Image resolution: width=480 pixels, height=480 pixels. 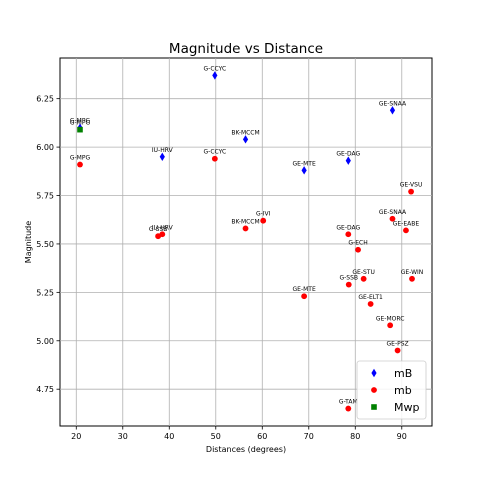 What do you see at coordinates (406, 407) in the screenshot?
I see `legend-label-mwp: Mwp` at bounding box center [406, 407].